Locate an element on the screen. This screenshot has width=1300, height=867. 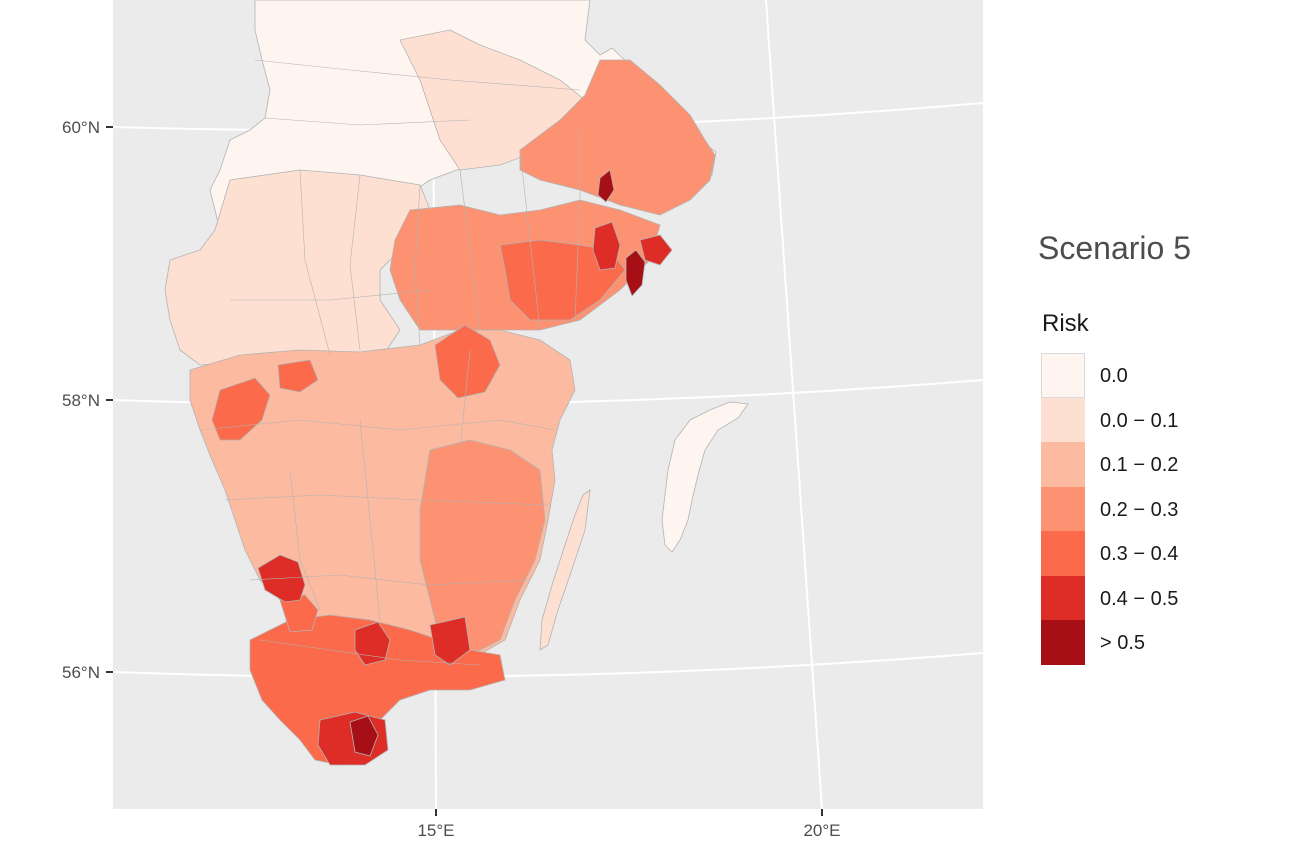
legend-item: 0.4 − 0.5 is located at coordinates (1141, 597).